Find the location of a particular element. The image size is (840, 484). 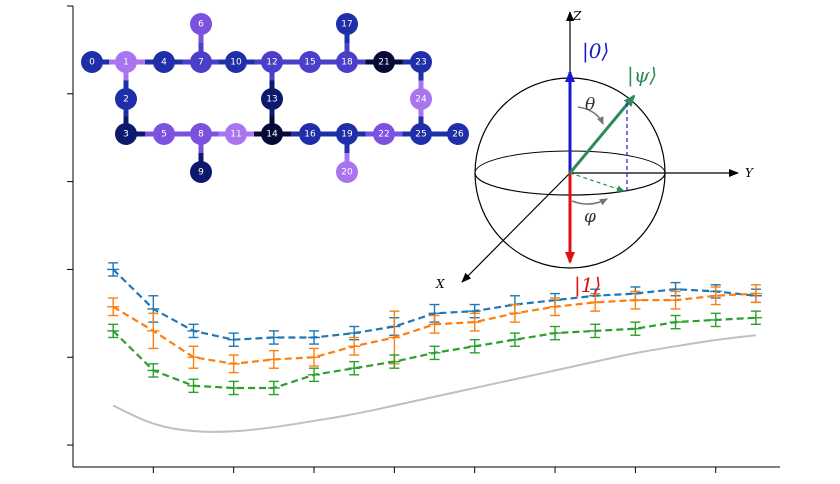

qubit-node-label: 24 is located at coordinates (421, 100).